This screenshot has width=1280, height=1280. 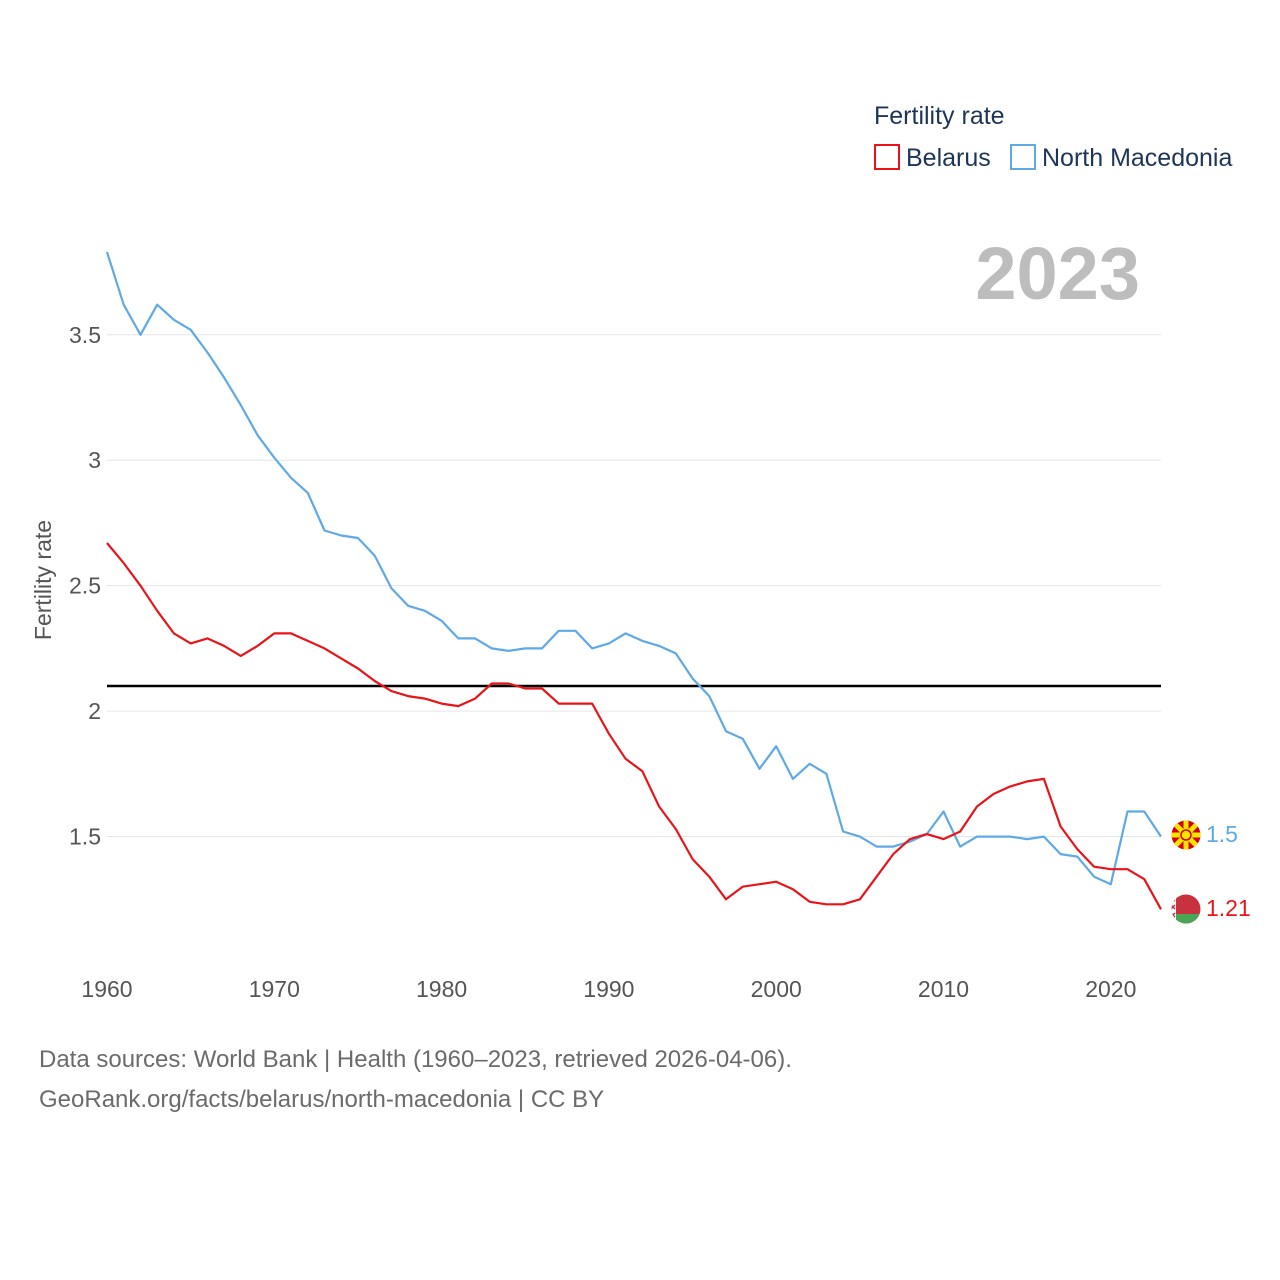 I want to click on belarus-flag-icon, so click(x=1186, y=909).